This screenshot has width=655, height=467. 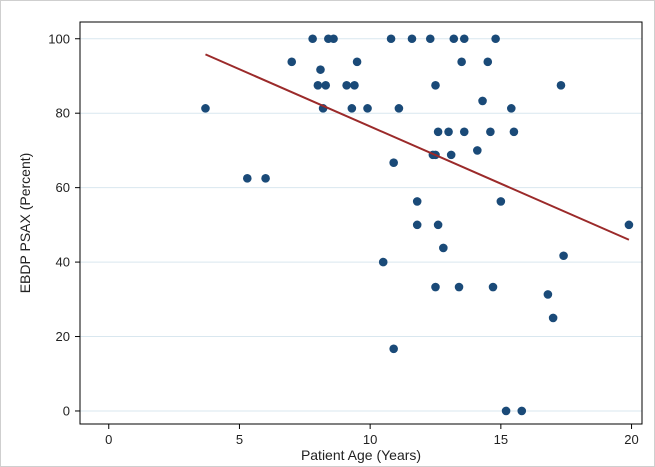 What do you see at coordinates (108, 439) in the screenshot?
I see `x-tick-label: 0` at bounding box center [108, 439].